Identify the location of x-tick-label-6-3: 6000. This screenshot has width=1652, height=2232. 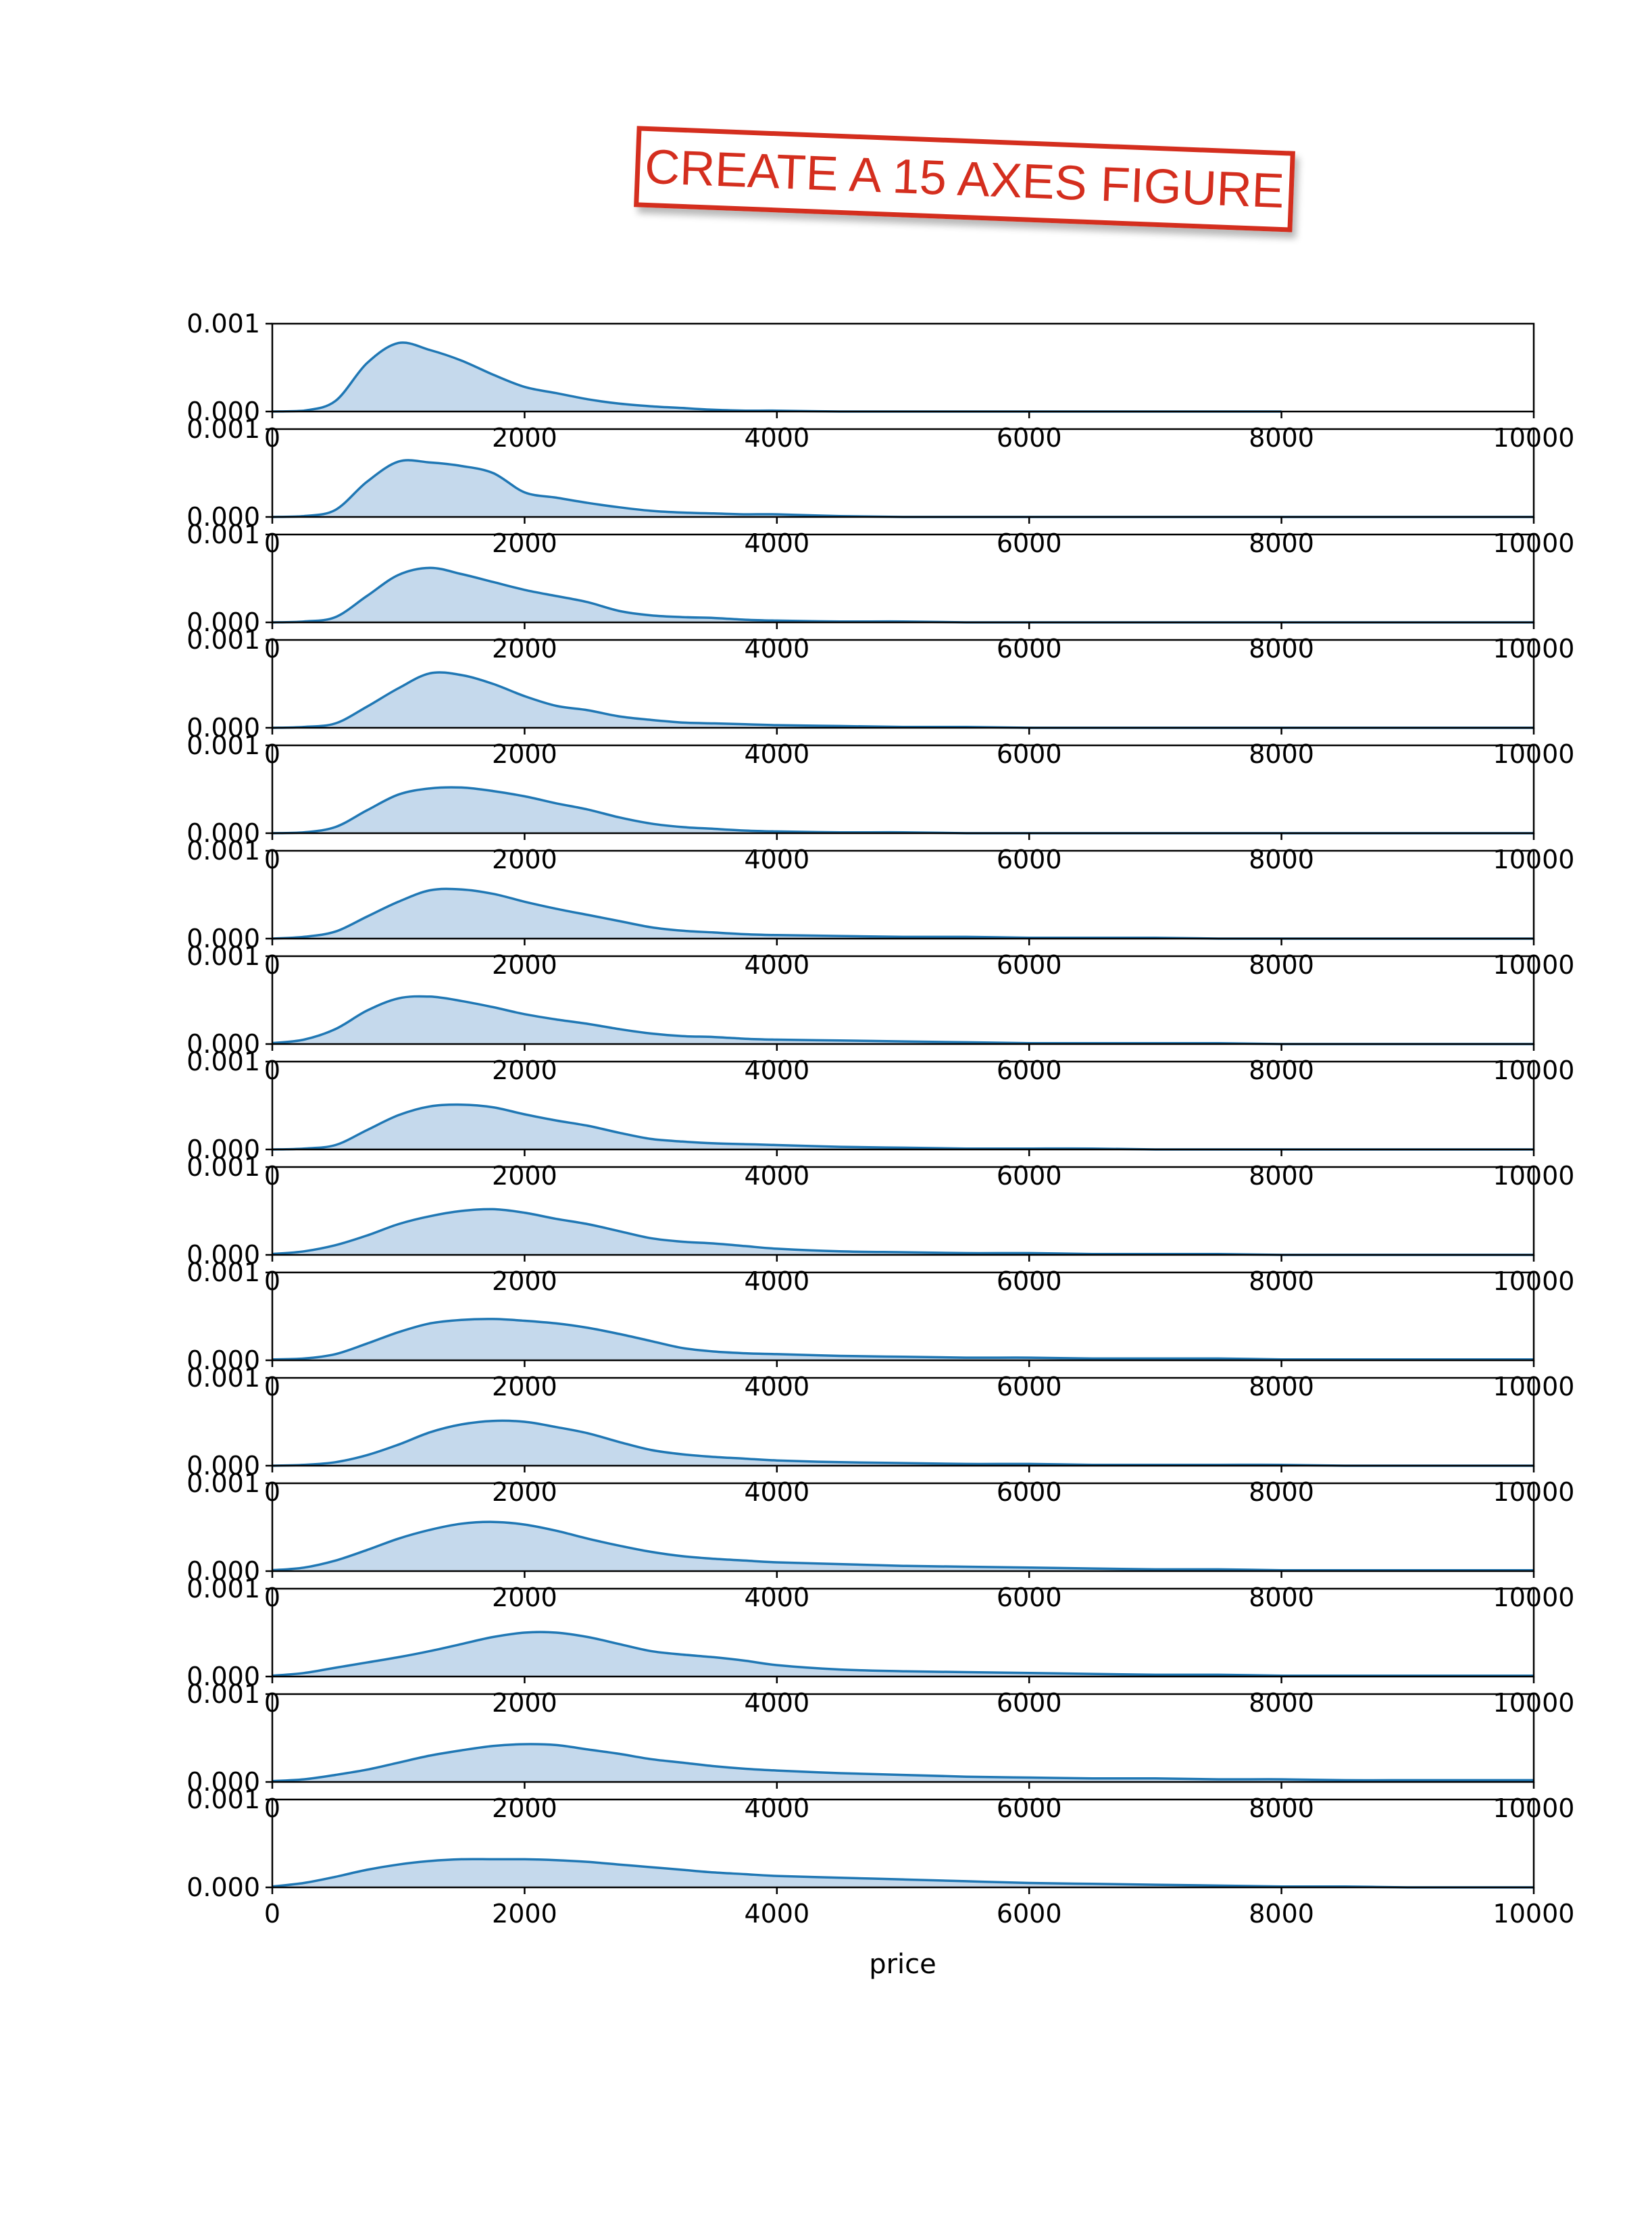
(1029, 965).